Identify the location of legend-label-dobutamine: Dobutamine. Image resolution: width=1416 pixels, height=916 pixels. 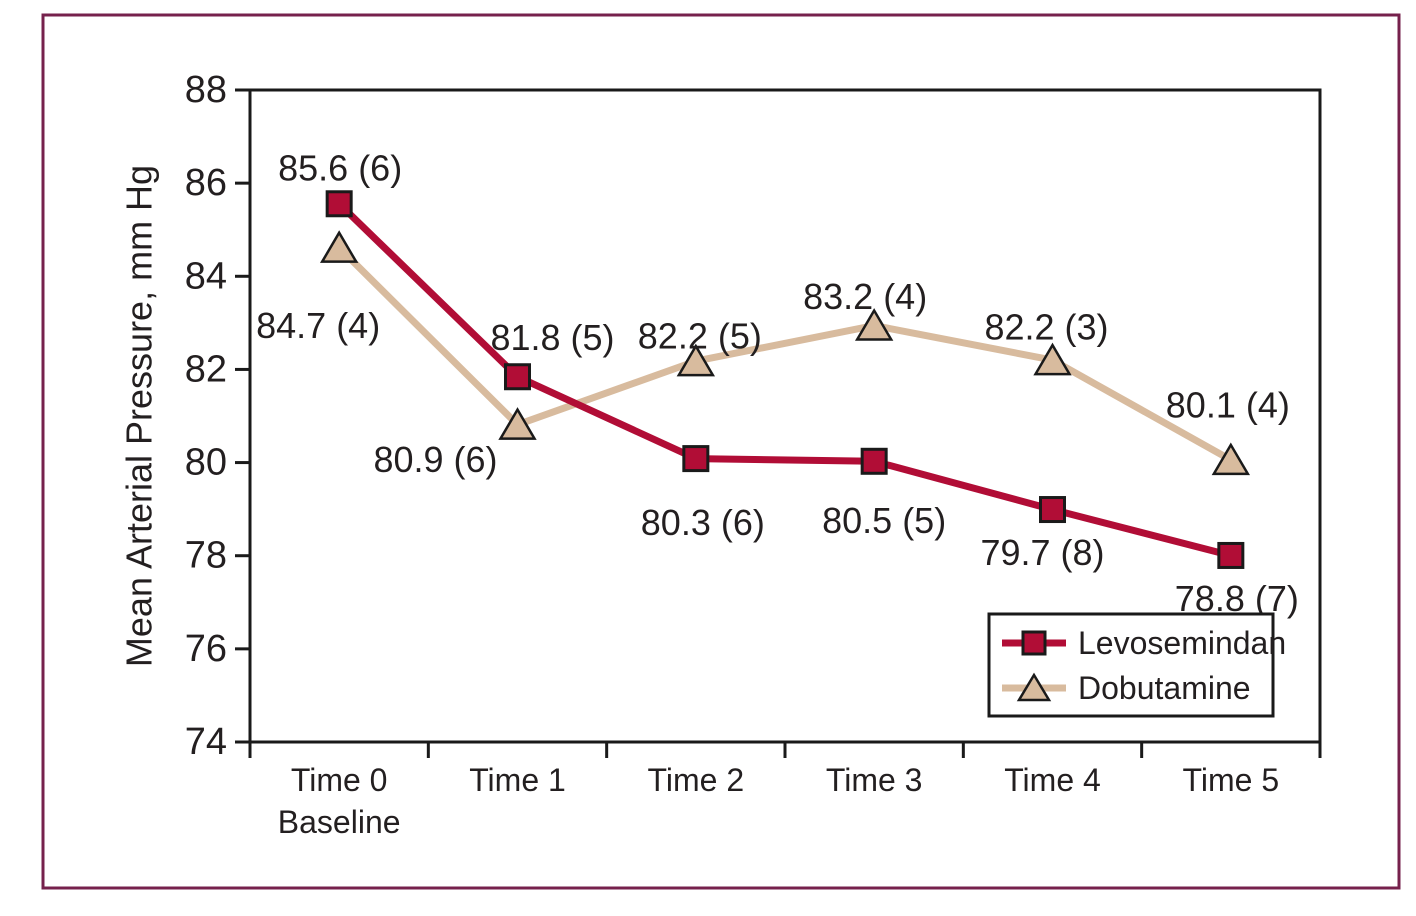
(1164, 688).